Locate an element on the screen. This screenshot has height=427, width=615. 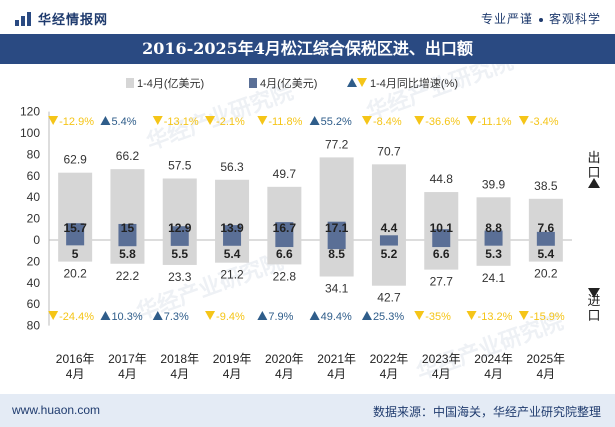
growth-export-label: 5.4% is located at coordinates (123, 122).